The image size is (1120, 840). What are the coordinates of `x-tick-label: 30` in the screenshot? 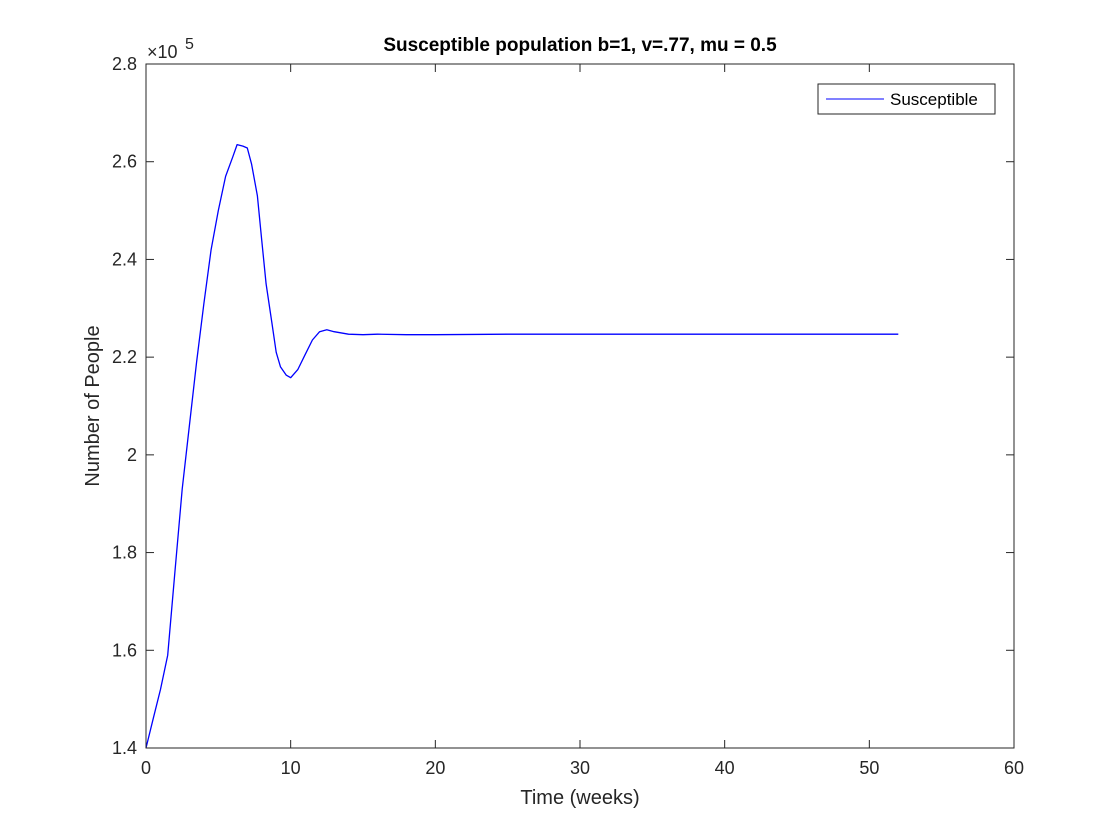 It's located at (580, 768).